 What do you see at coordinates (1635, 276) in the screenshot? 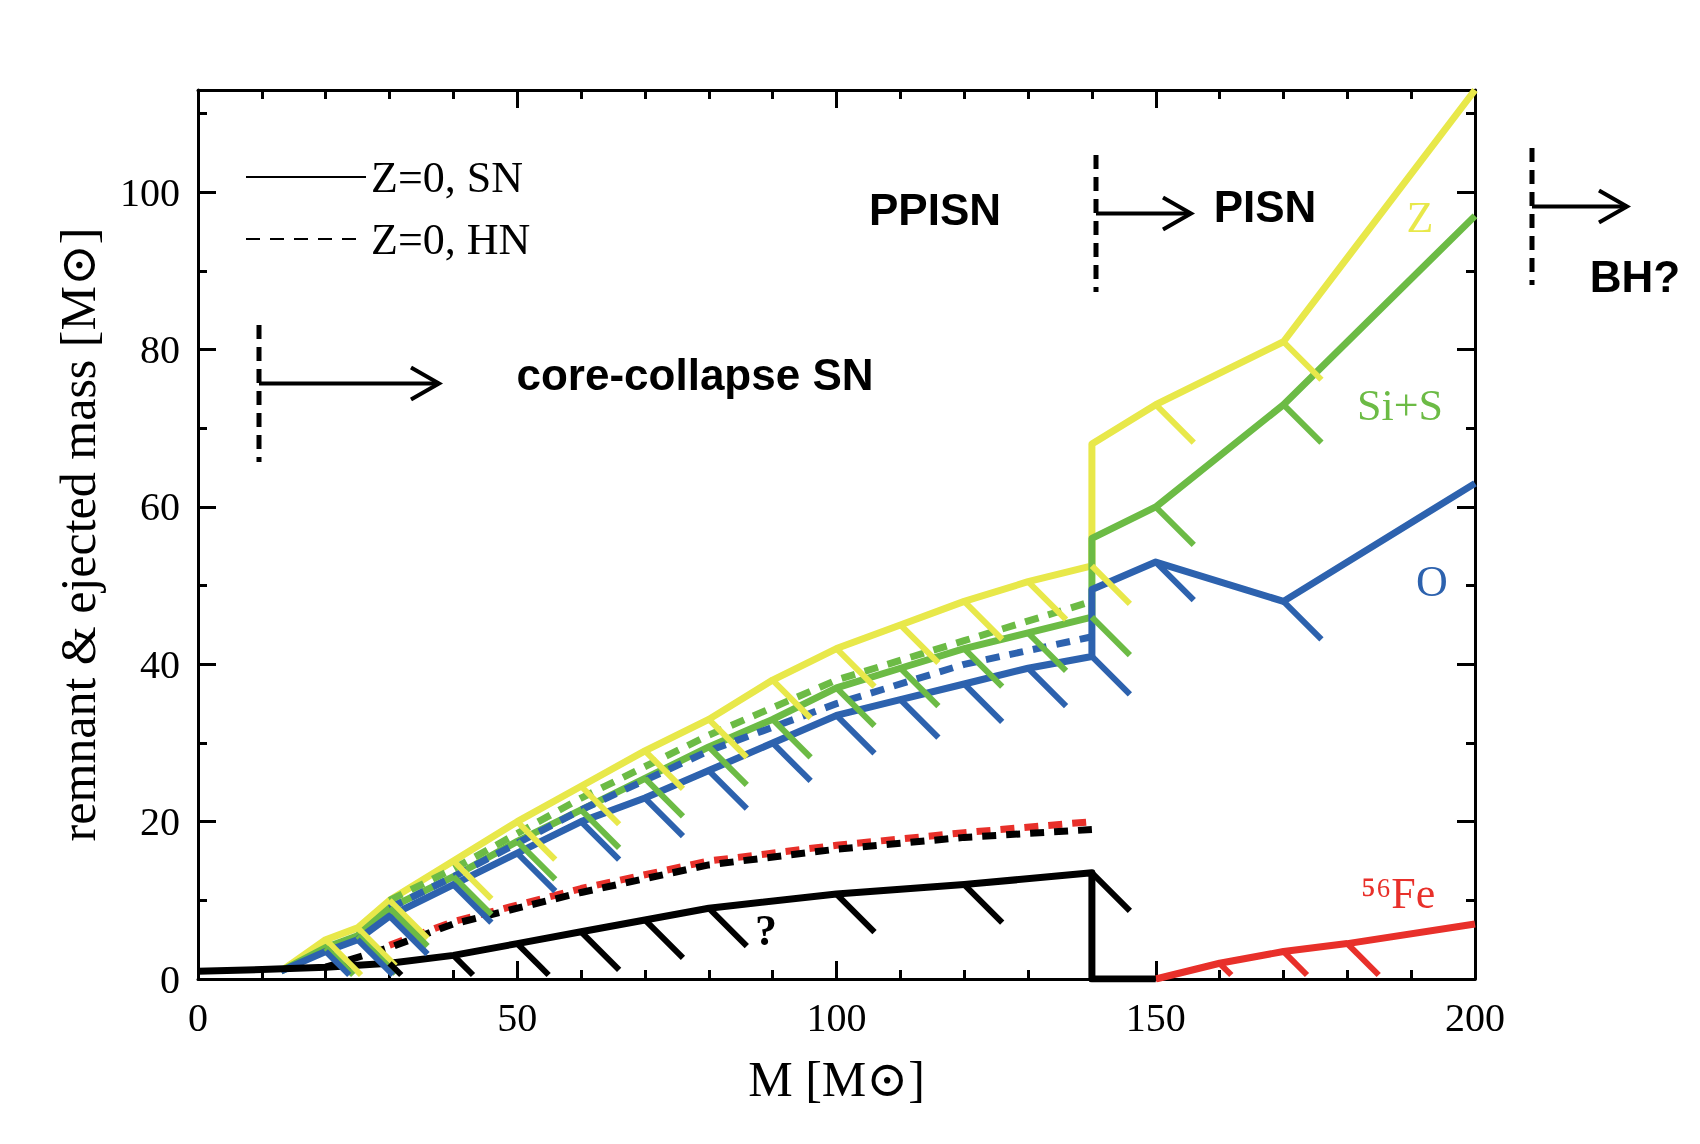
I see `text: BH?` at bounding box center [1635, 276].